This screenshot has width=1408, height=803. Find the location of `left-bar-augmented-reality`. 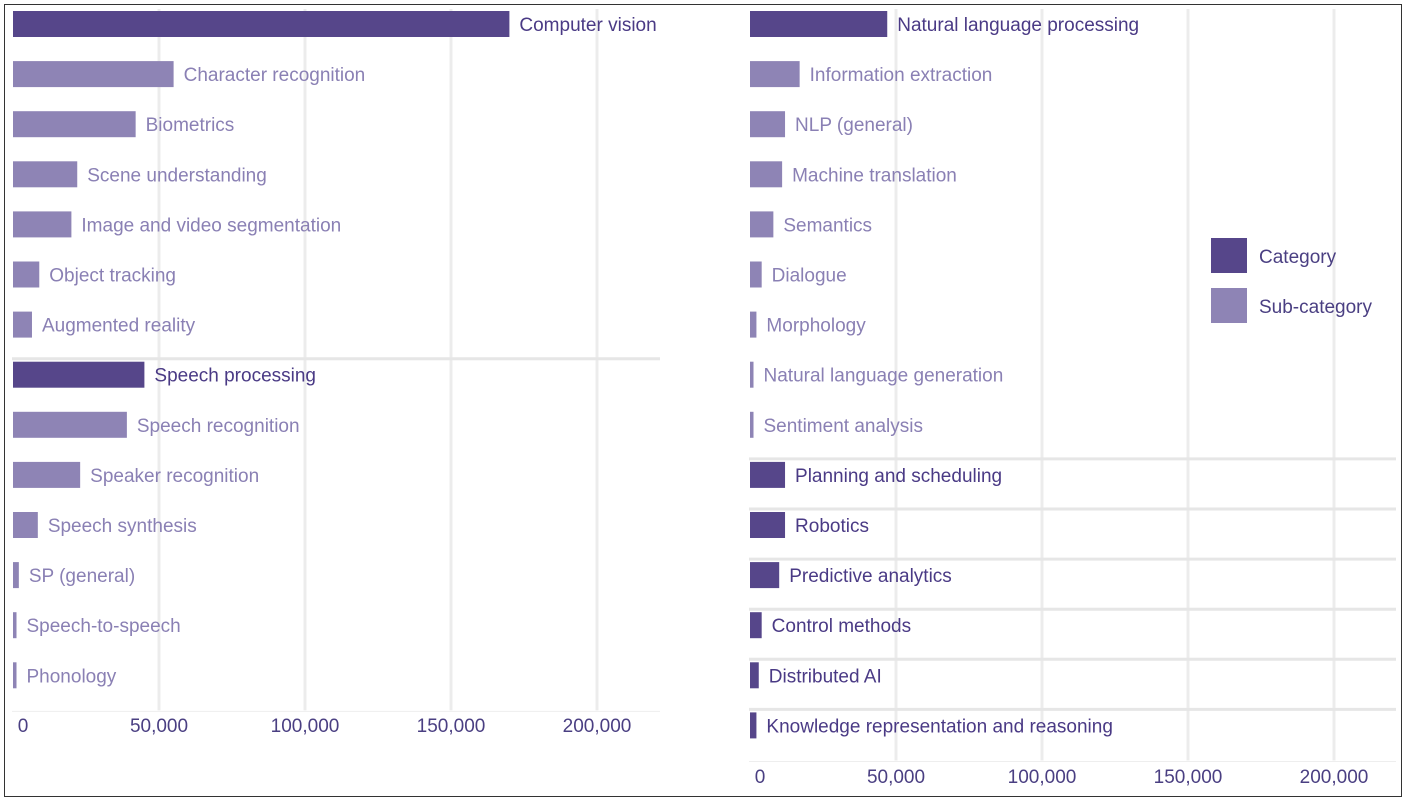

left-bar-augmented-reality is located at coordinates (22, 324).